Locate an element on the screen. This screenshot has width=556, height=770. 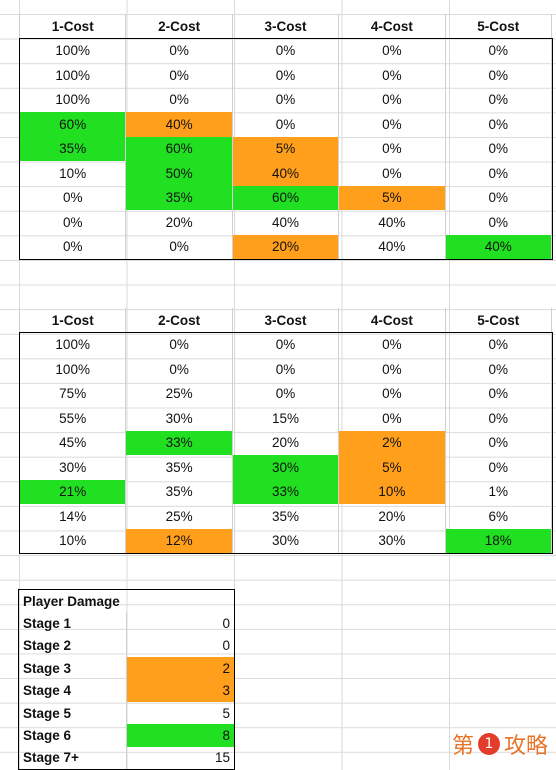
stage-label: Stage 3 is located at coordinates (73, 668).